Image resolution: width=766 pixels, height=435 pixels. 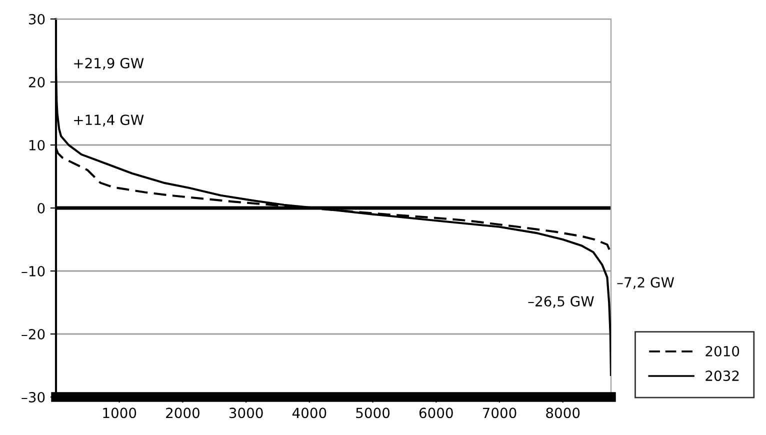 What do you see at coordinates (37, 145) in the screenshot?
I see `y-tick-label: 10` at bounding box center [37, 145].